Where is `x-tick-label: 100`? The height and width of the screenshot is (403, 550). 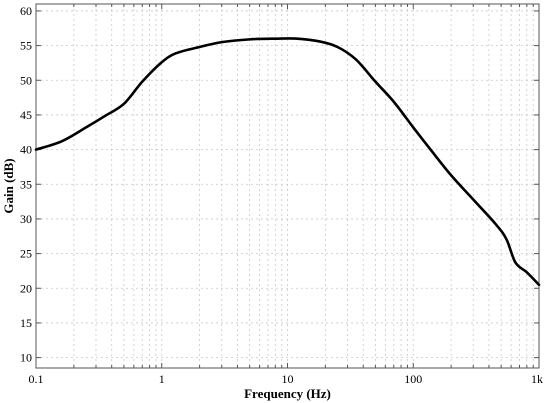 x-tick-label: 100 is located at coordinates (413, 379).